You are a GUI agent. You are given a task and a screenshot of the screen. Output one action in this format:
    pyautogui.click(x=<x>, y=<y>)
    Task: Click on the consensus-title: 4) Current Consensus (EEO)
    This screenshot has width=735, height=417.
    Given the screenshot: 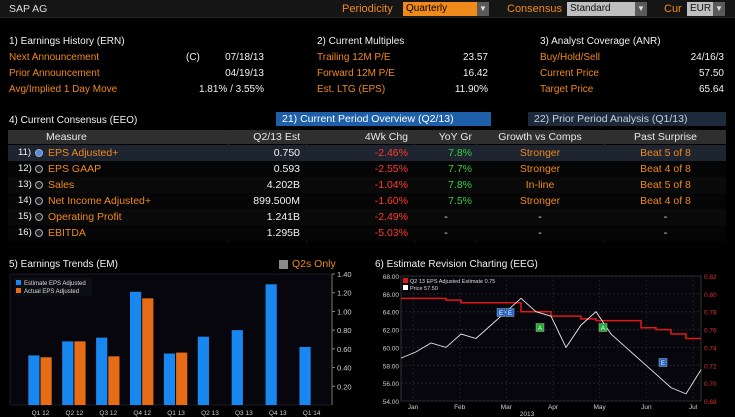 What is the action you would take?
    pyautogui.click(x=73, y=120)
    